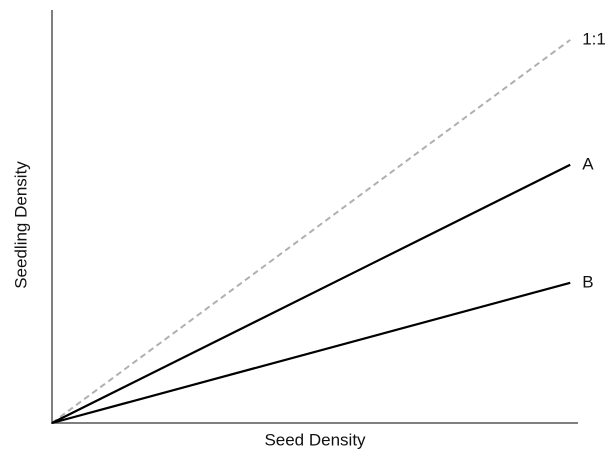 This screenshot has height=453, width=613. What do you see at coordinates (588, 163) in the screenshot?
I see `series-label: A` at bounding box center [588, 163].